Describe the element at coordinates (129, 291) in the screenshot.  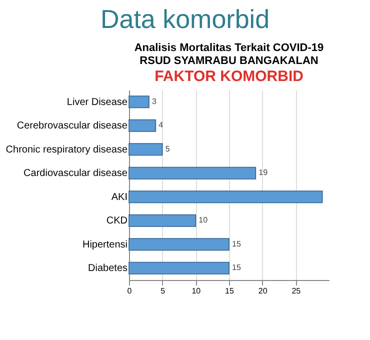
I see `x-tick-label: 0` at that location.